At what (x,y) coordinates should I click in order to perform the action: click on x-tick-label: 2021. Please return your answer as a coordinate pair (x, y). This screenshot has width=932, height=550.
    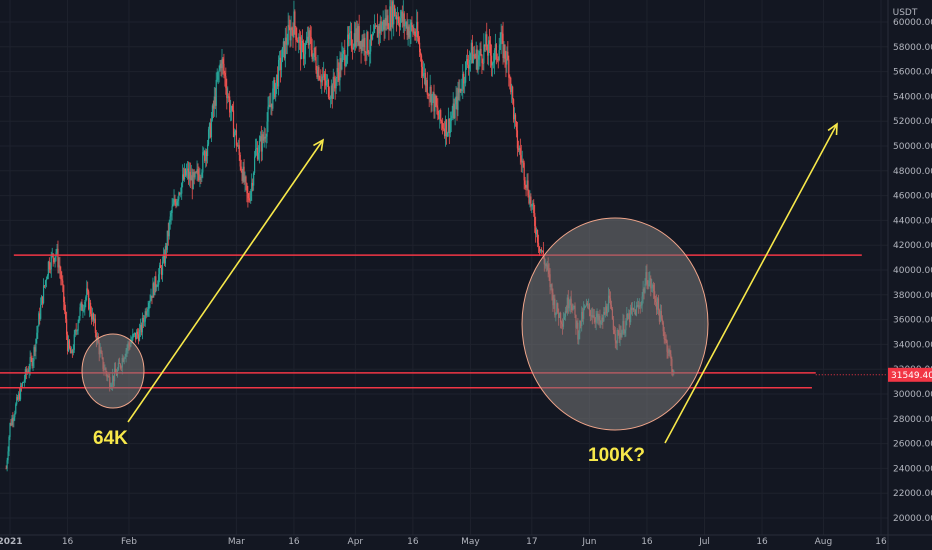
    Looking at the image, I should click on (11, 542).